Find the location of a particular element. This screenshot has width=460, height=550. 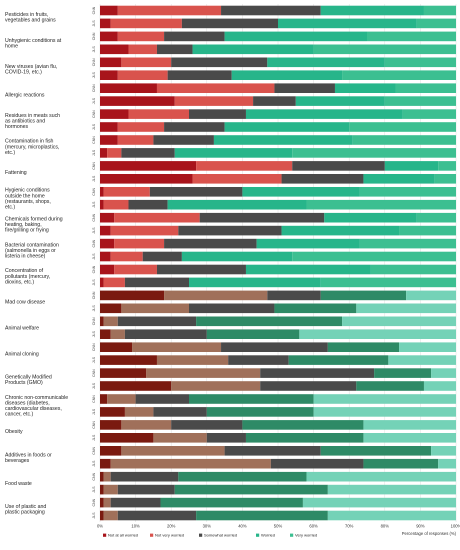

legend-label: Very worried is located at coordinates (306, 535).